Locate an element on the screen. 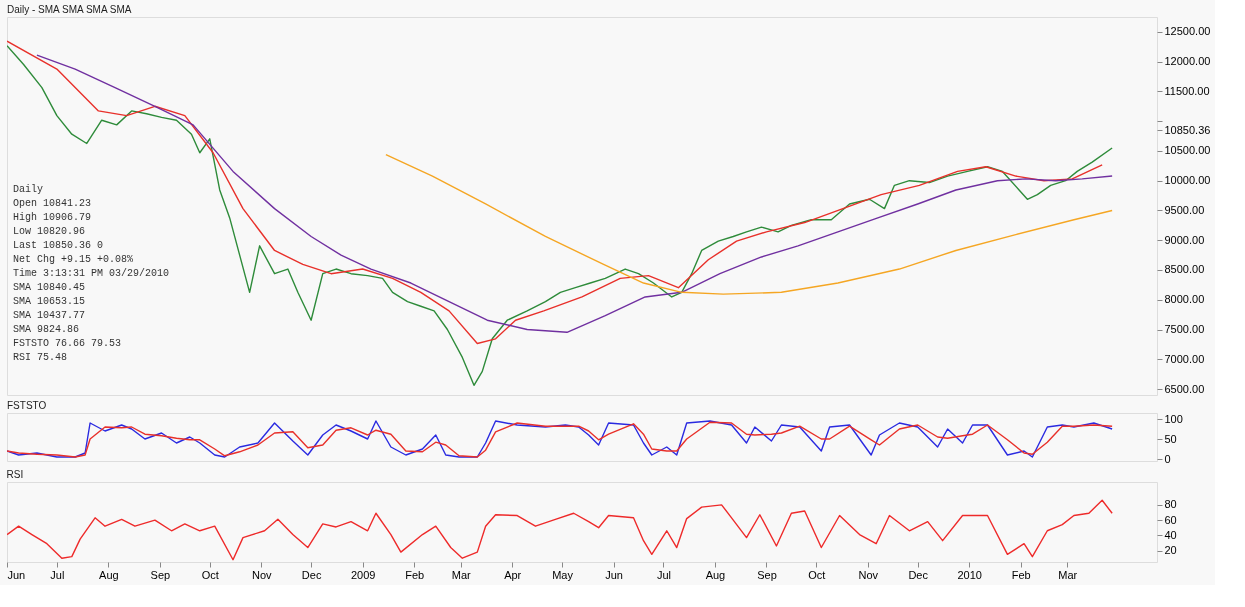  annotation: Low 10820.96 is located at coordinates (49, 231).